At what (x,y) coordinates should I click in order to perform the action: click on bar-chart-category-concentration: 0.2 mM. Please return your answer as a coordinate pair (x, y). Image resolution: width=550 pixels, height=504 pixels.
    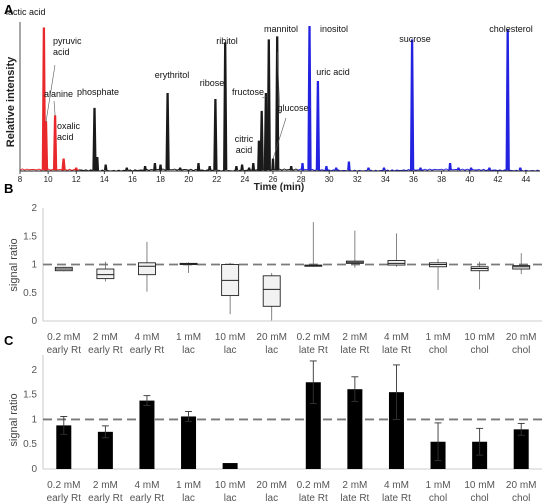
    Looking at the image, I should click on (63, 485).